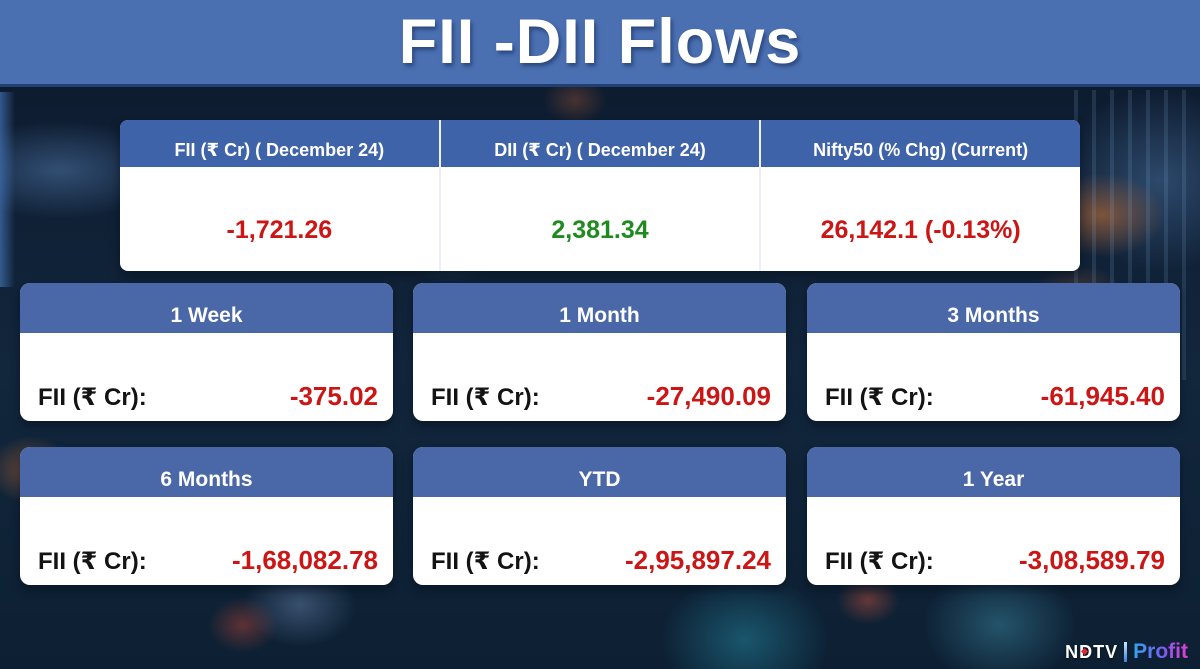  I want to click on ndtv-profit-logo: NDTV Profit, so click(1126, 652).